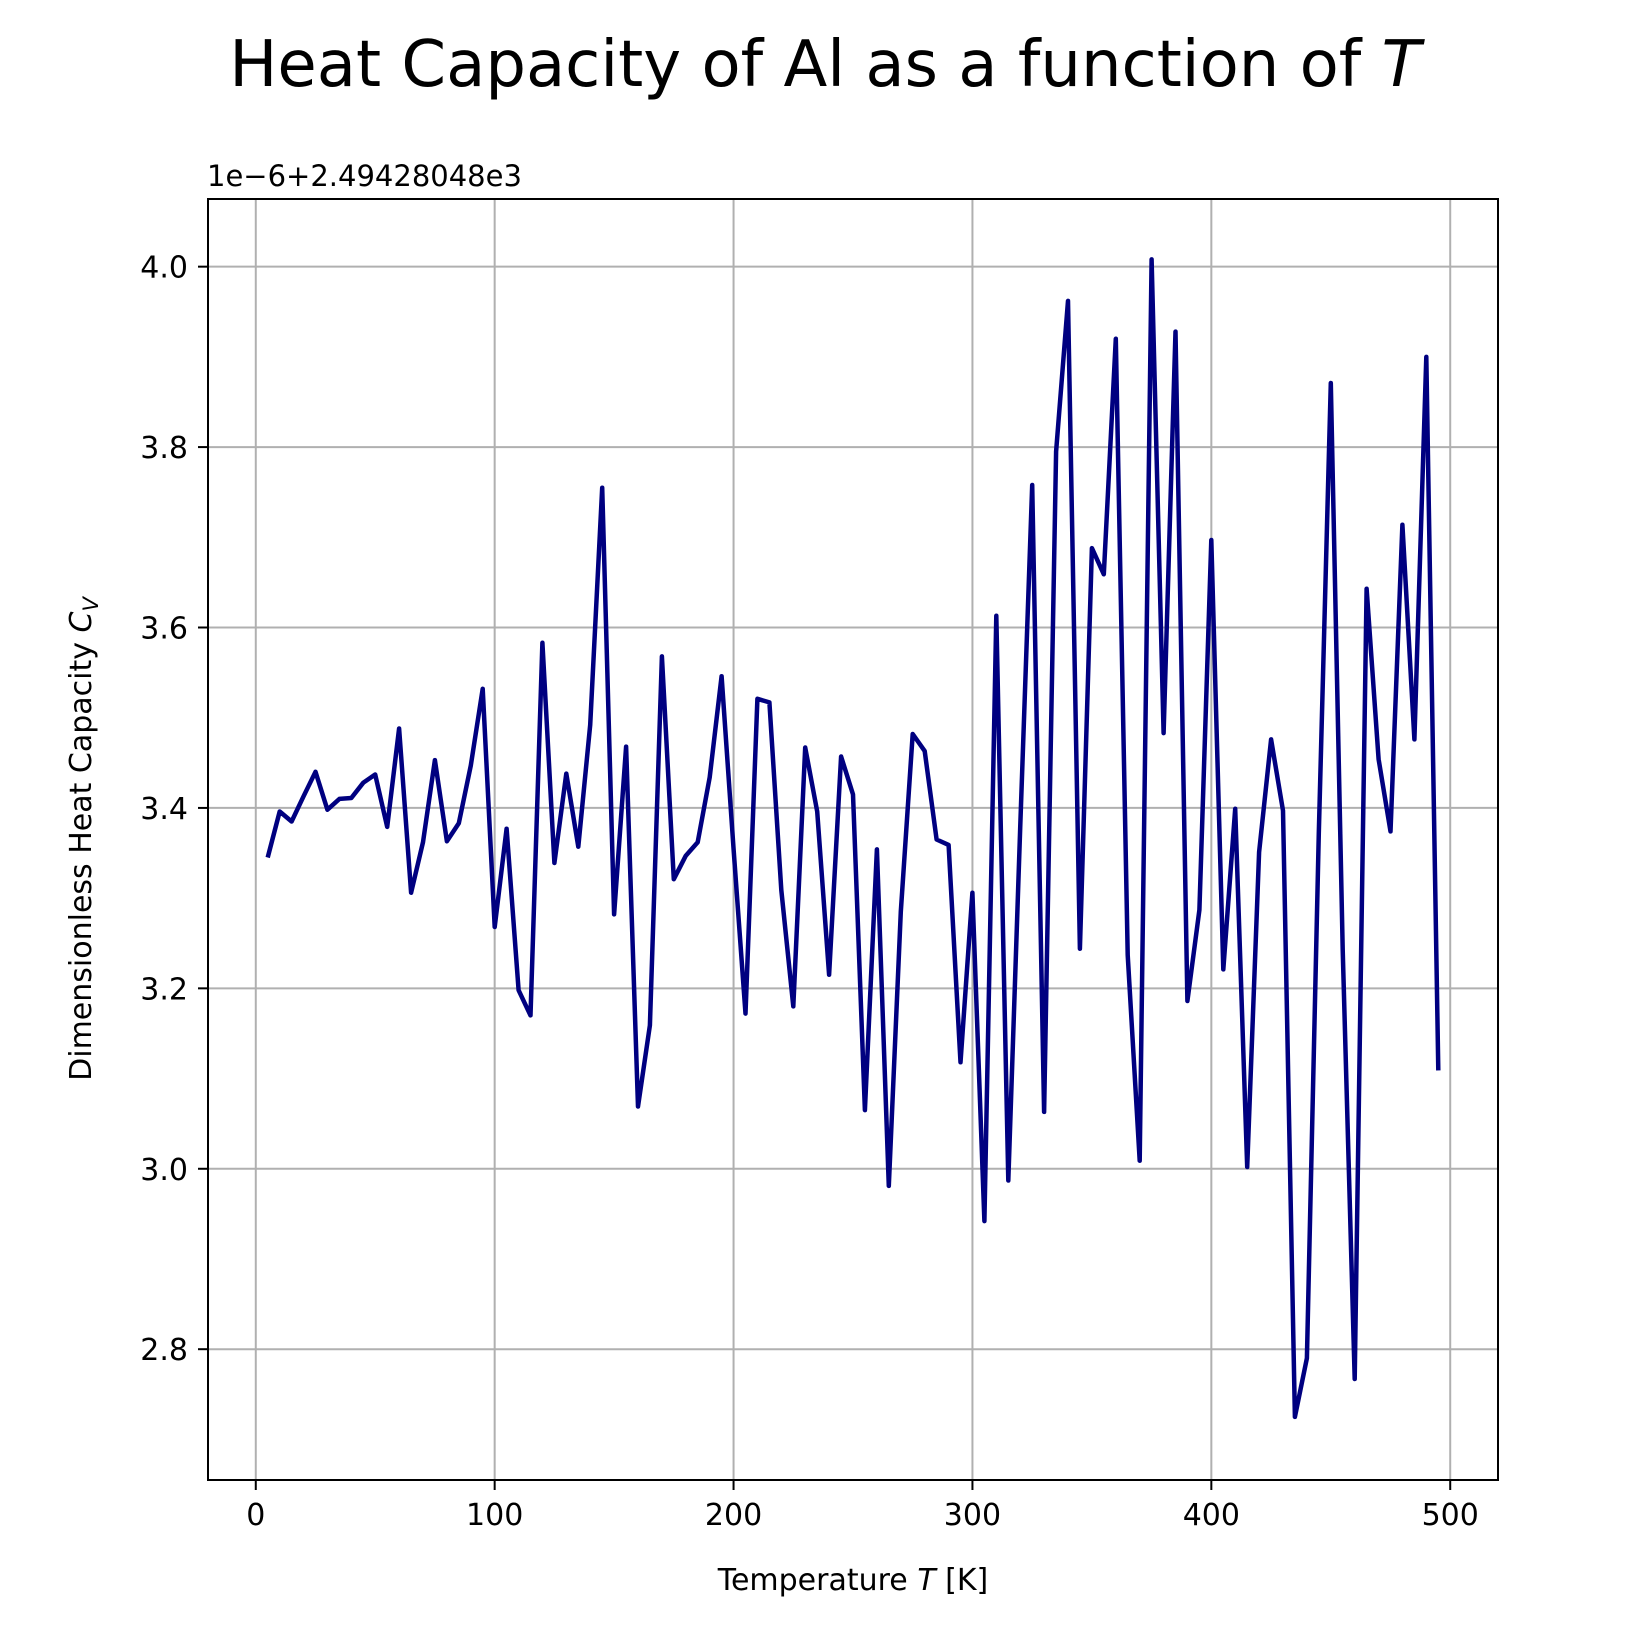  I want to click on y-tick-label: 3.2, so click(164, 989).